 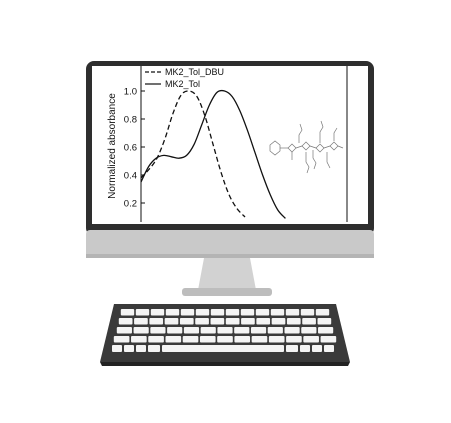 What do you see at coordinates (230, 256) in the screenshot?
I see `monitor-chin-shadow` at bounding box center [230, 256].